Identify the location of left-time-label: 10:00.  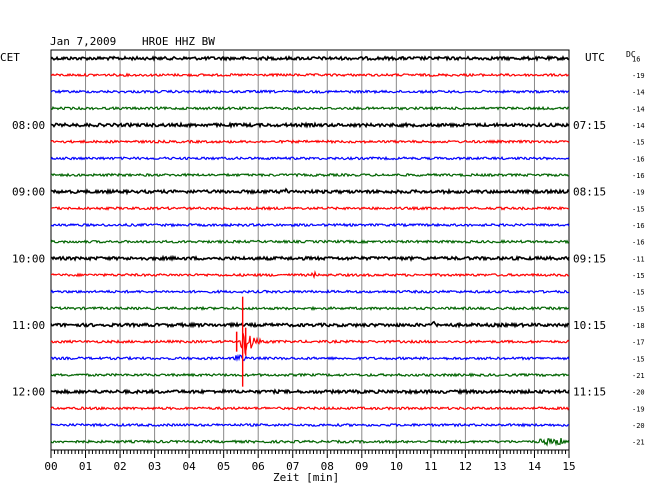
(28, 258).